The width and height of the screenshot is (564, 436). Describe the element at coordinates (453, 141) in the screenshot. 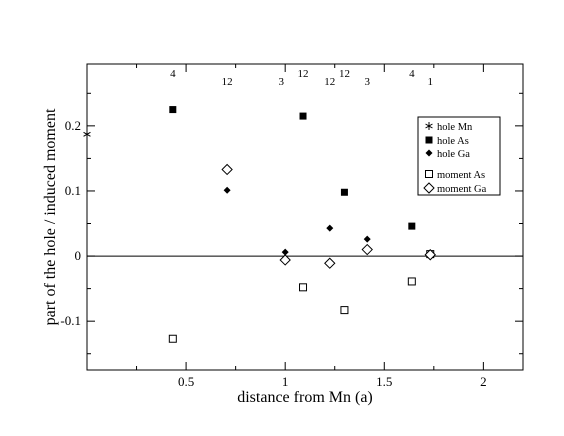

I see `legend-label: hole As` at that location.